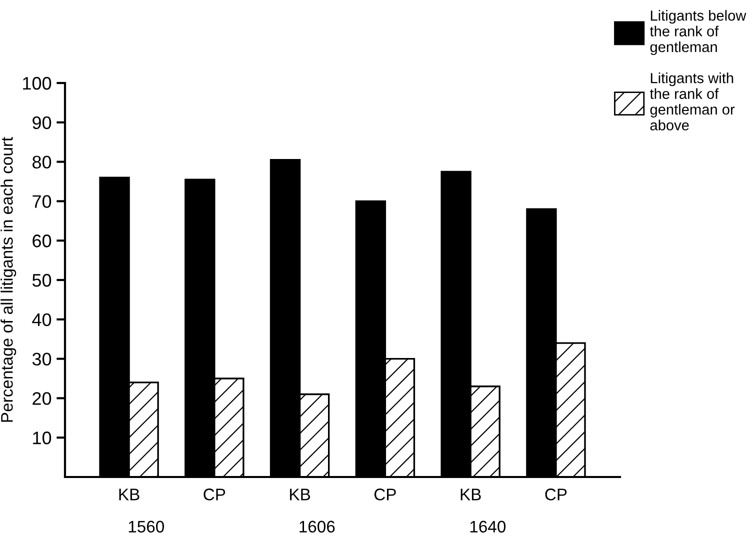 The height and width of the screenshot is (539, 754). What do you see at coordinates (146, 526) in the screenshot?
I see `text: 1560` at bounding box center [146, 526].